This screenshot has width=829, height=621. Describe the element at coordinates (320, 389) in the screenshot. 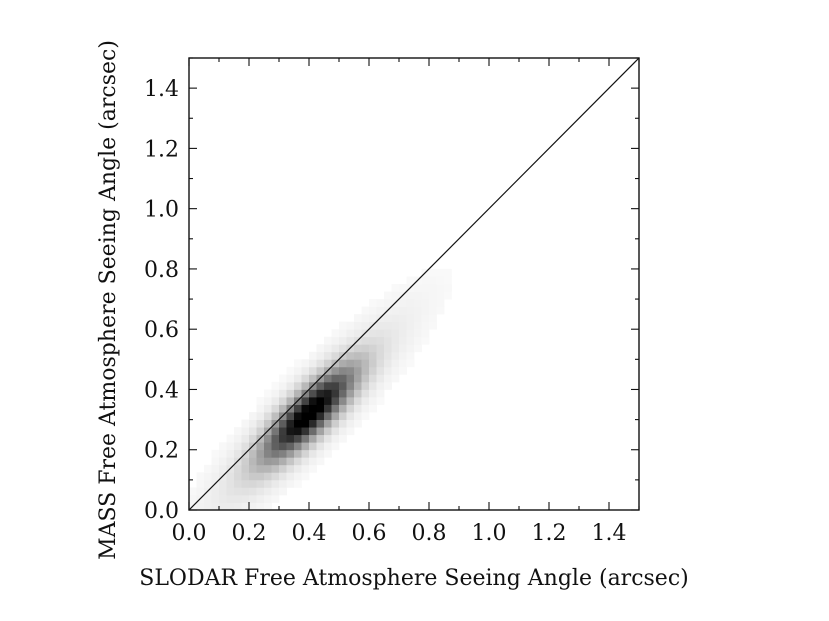

I see `density-heatmap` at that location.